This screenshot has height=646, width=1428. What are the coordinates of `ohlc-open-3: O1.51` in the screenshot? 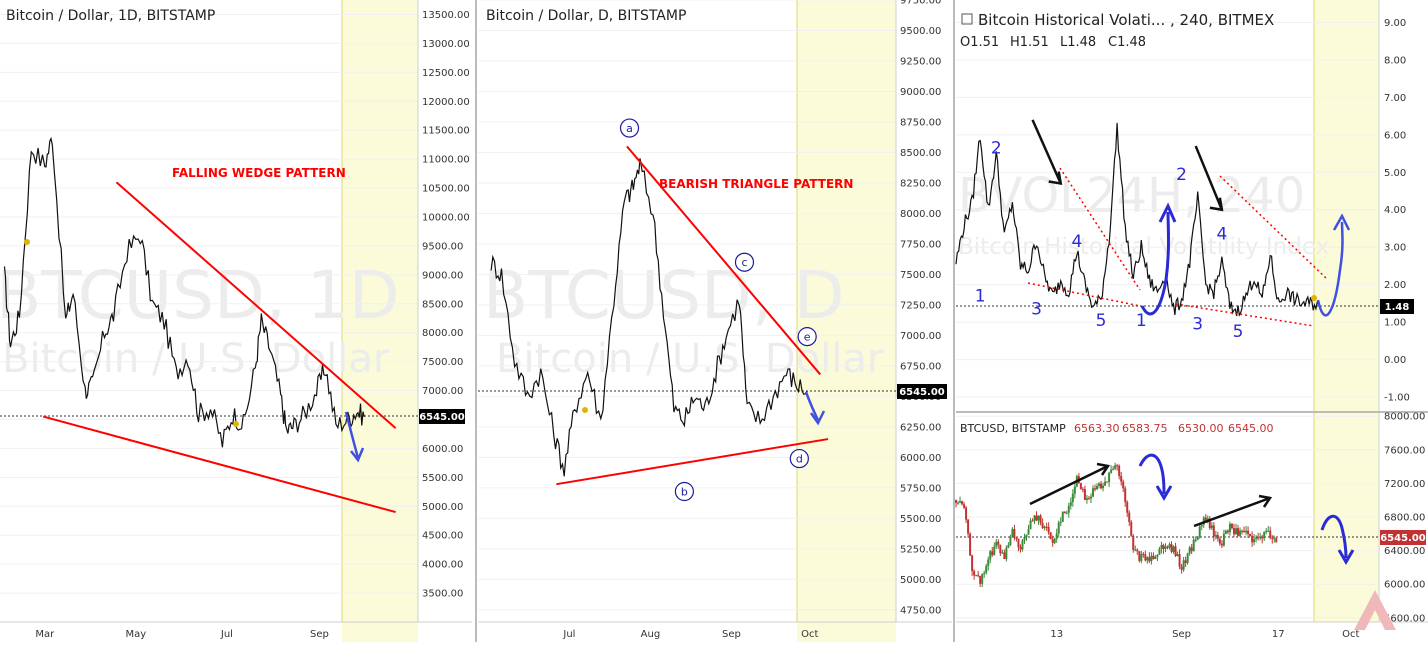 It's located at (979, 42).